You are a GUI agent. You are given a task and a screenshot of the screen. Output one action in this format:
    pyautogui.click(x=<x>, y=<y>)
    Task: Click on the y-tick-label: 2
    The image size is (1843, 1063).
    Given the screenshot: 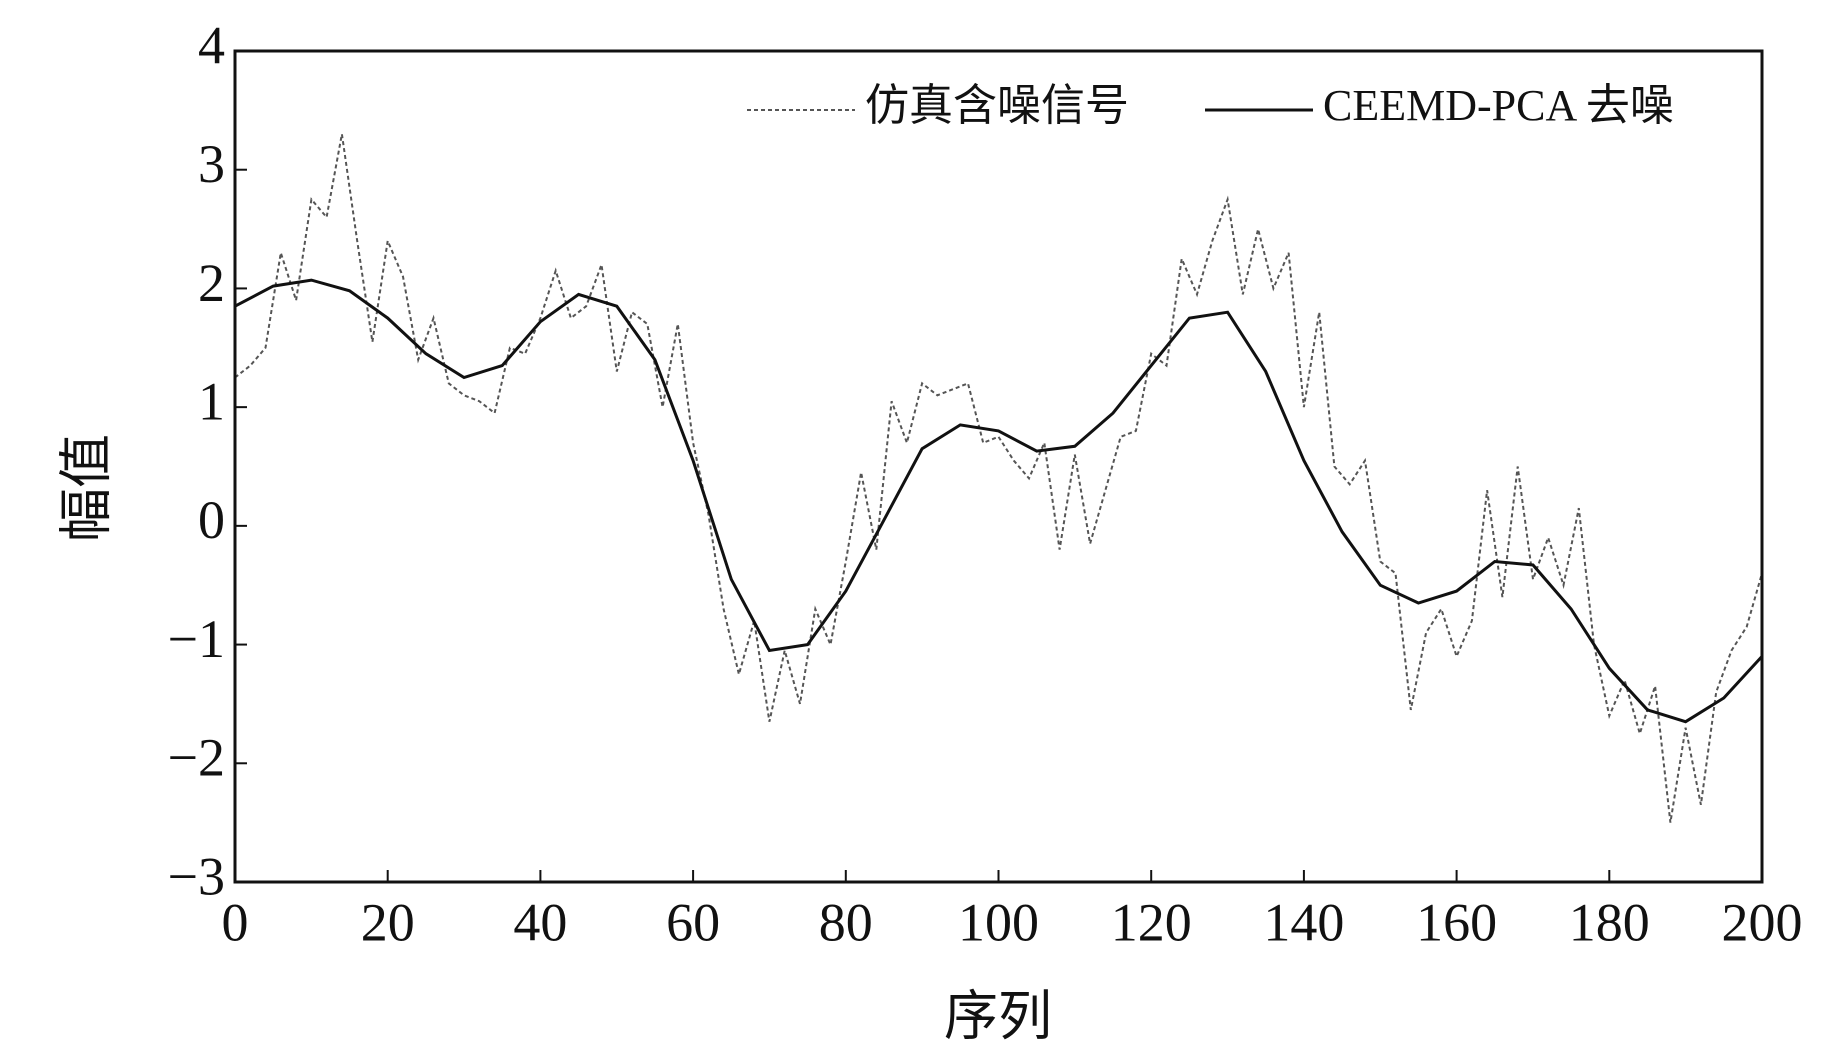 What is the action you would take?
    pyautogui.click(x=211, y=283)
    